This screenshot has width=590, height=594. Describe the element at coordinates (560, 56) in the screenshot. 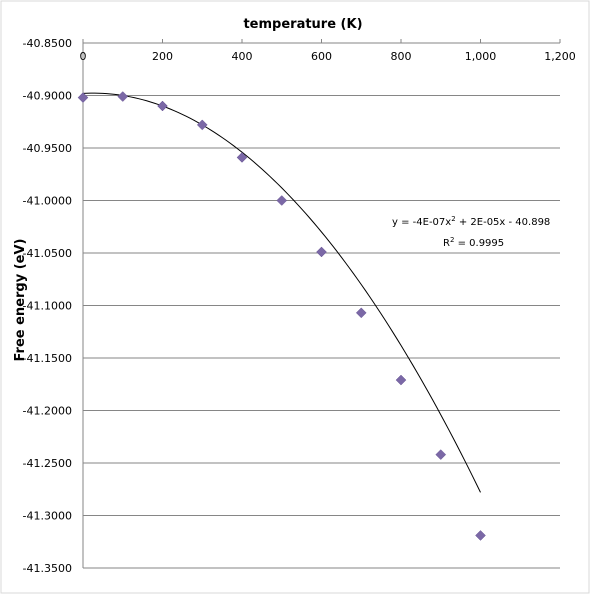

I see `x-tick-label: 1,200` at that location.